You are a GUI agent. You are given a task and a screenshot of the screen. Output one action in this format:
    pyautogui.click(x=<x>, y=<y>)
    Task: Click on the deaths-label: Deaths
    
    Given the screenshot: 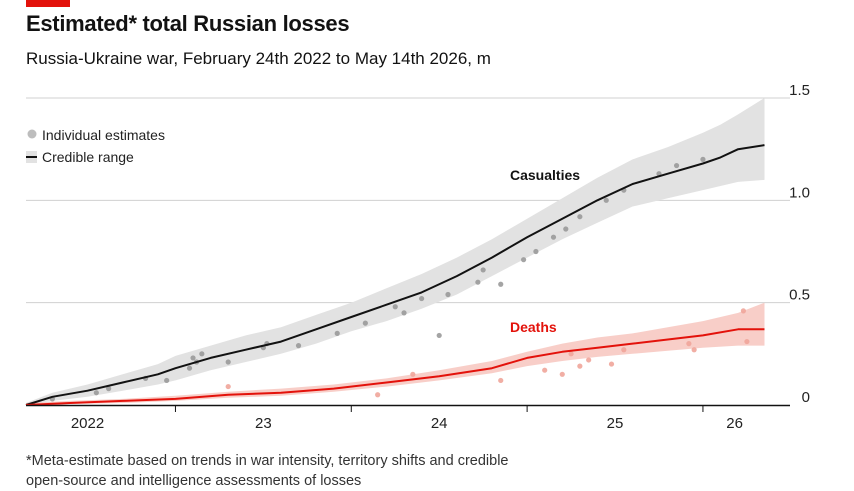 What is the action you would take?
    pyautogui.click(x=533, y=327)
    